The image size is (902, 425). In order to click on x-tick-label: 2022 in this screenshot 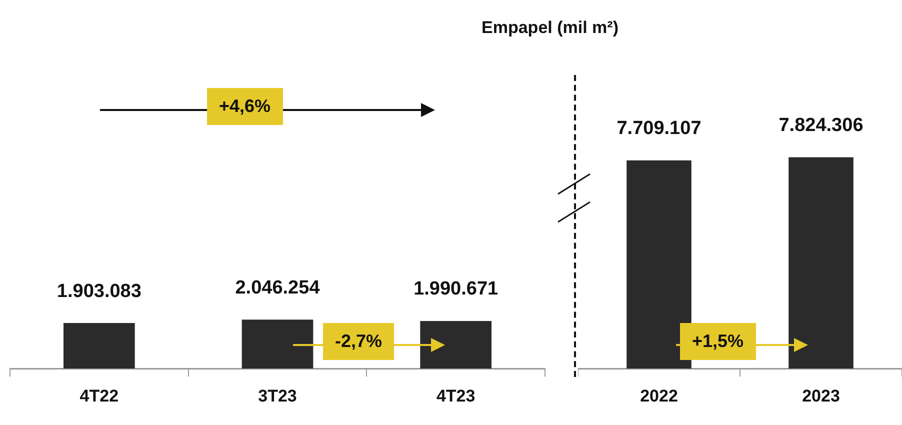, I will do `click(659, 396)`.